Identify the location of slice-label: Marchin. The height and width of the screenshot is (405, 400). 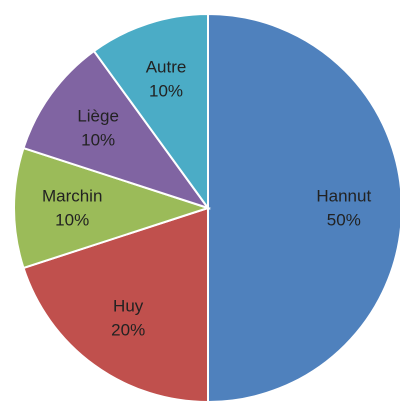
(72, 195).